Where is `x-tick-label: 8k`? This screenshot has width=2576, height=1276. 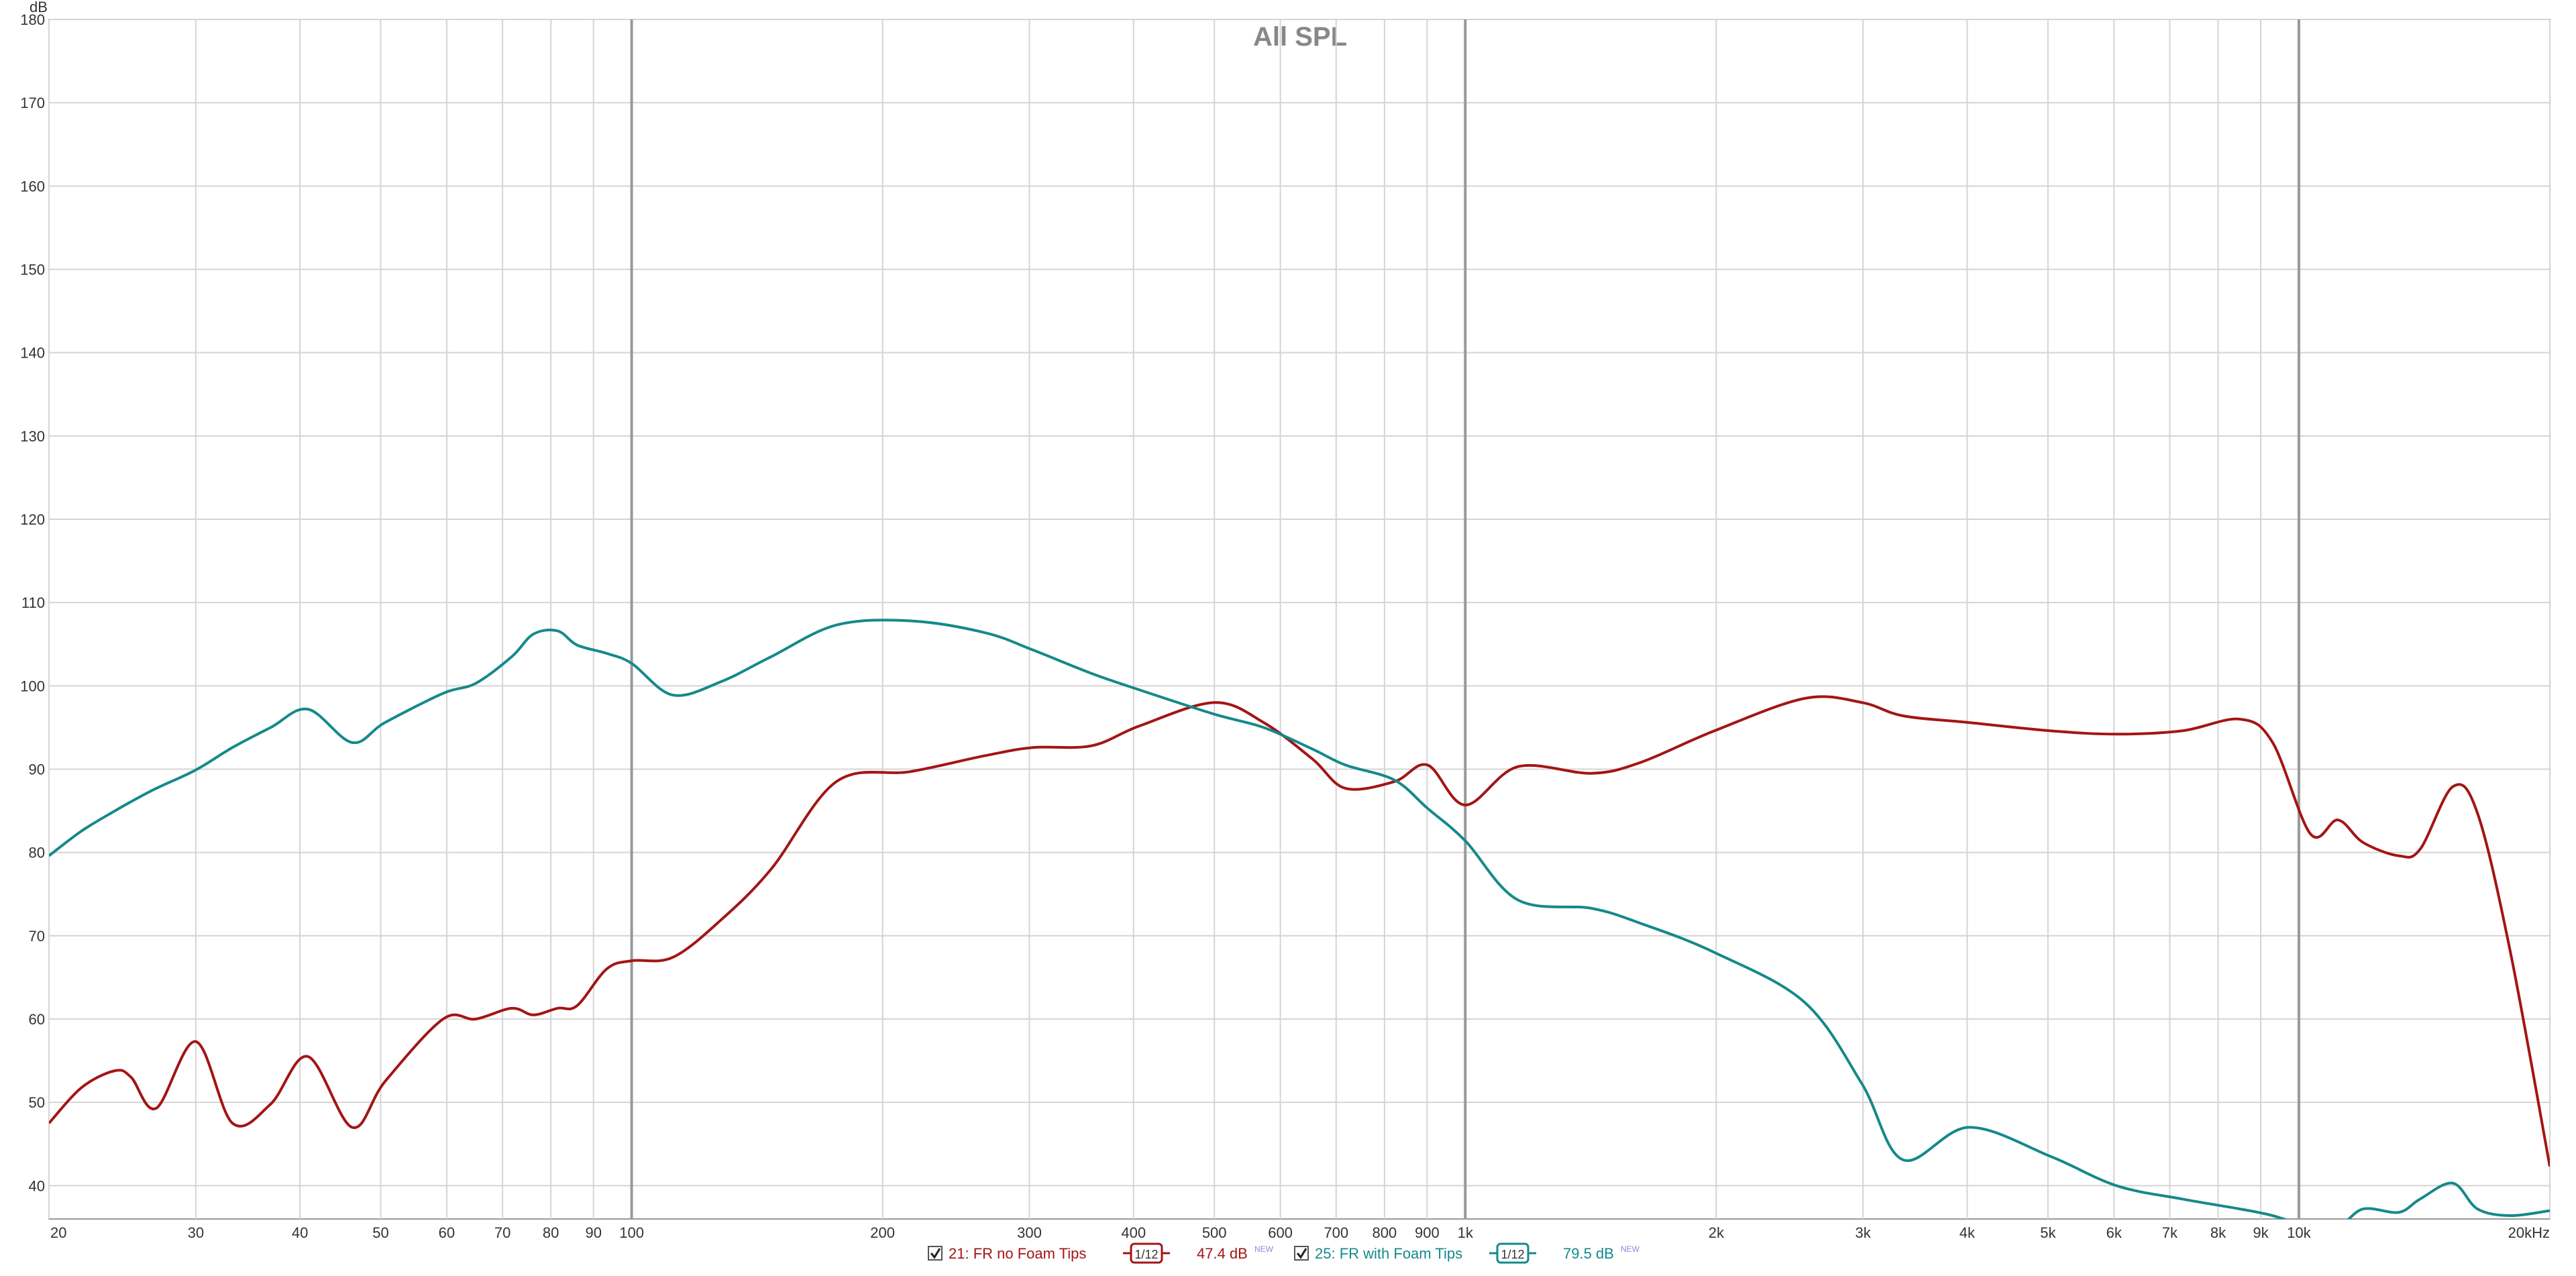
x-tick-label: 8k is located at coordinates (2218, 1233).